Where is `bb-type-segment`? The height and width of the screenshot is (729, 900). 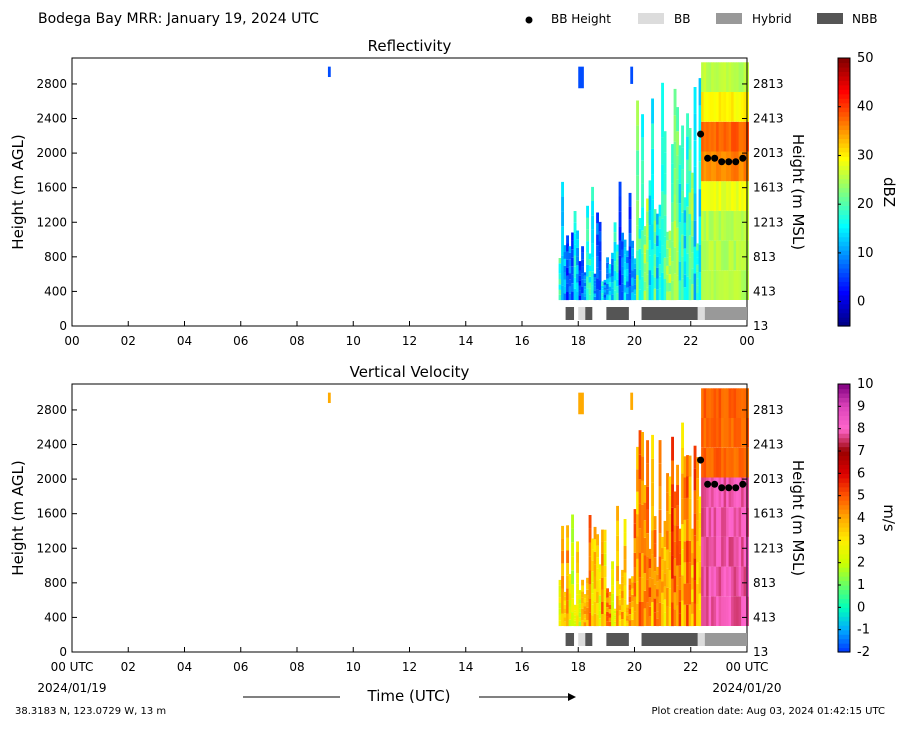 bb-type-segment is located at coordinates (570, 313).